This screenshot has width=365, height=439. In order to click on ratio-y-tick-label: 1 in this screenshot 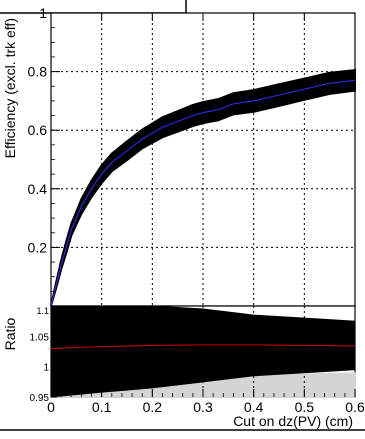, I will do `click(46, 368)`.